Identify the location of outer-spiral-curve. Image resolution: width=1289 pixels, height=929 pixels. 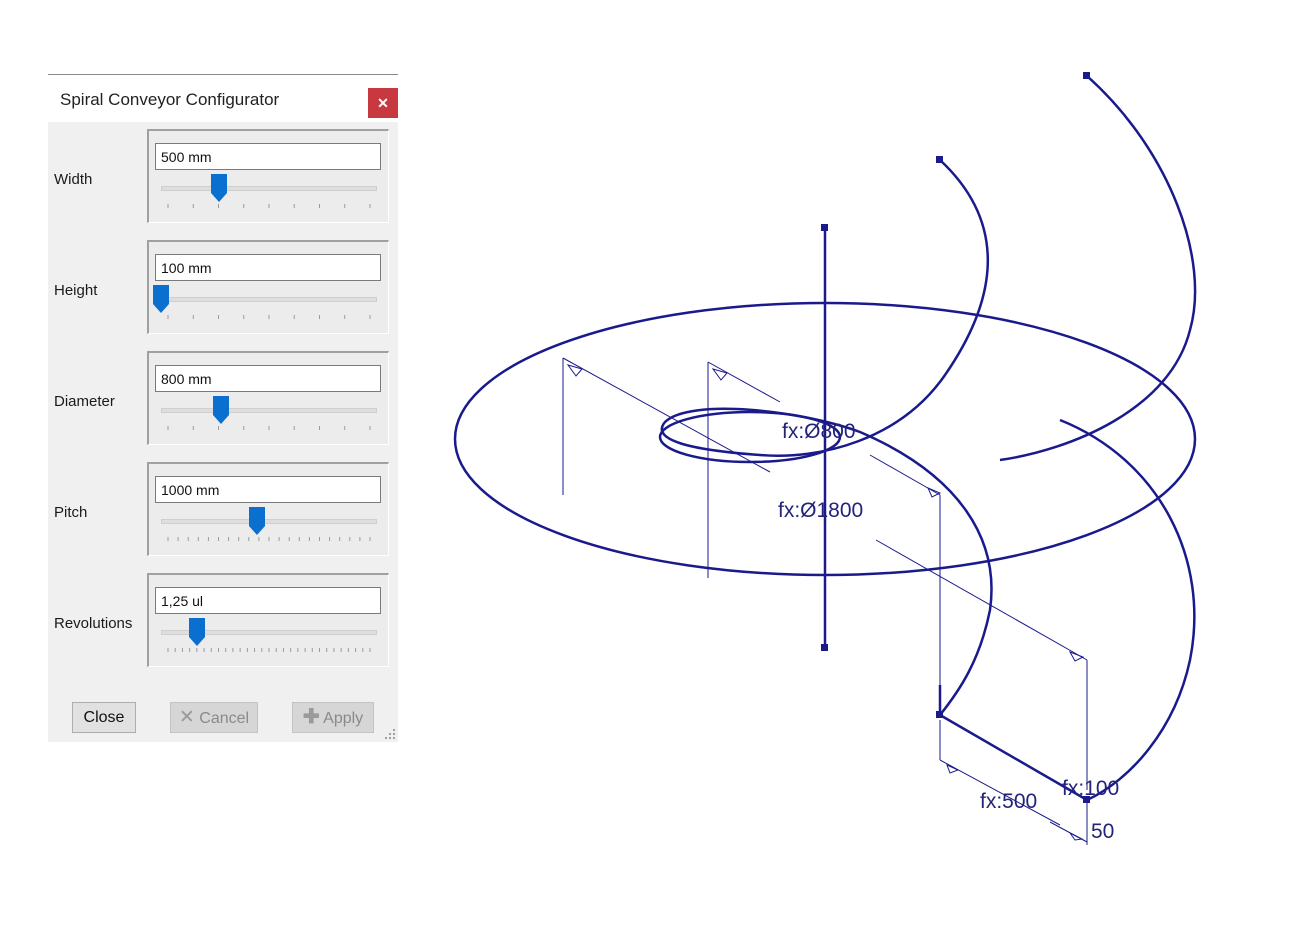
(1098, 438).